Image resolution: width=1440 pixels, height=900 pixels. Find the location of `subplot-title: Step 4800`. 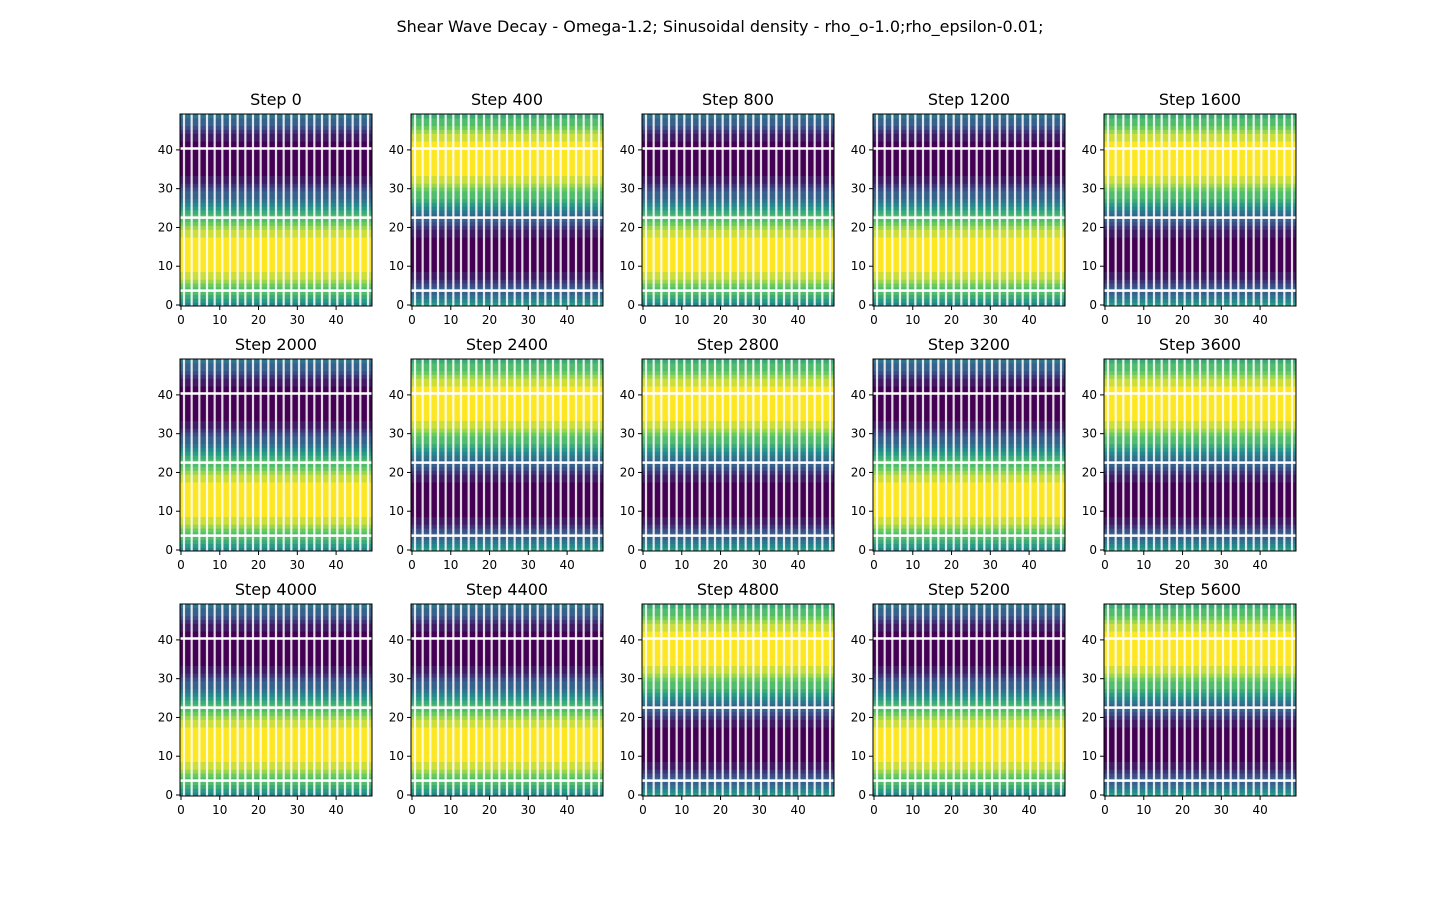

subplot-title: Step 4800 is located at coordinates (738, 589).